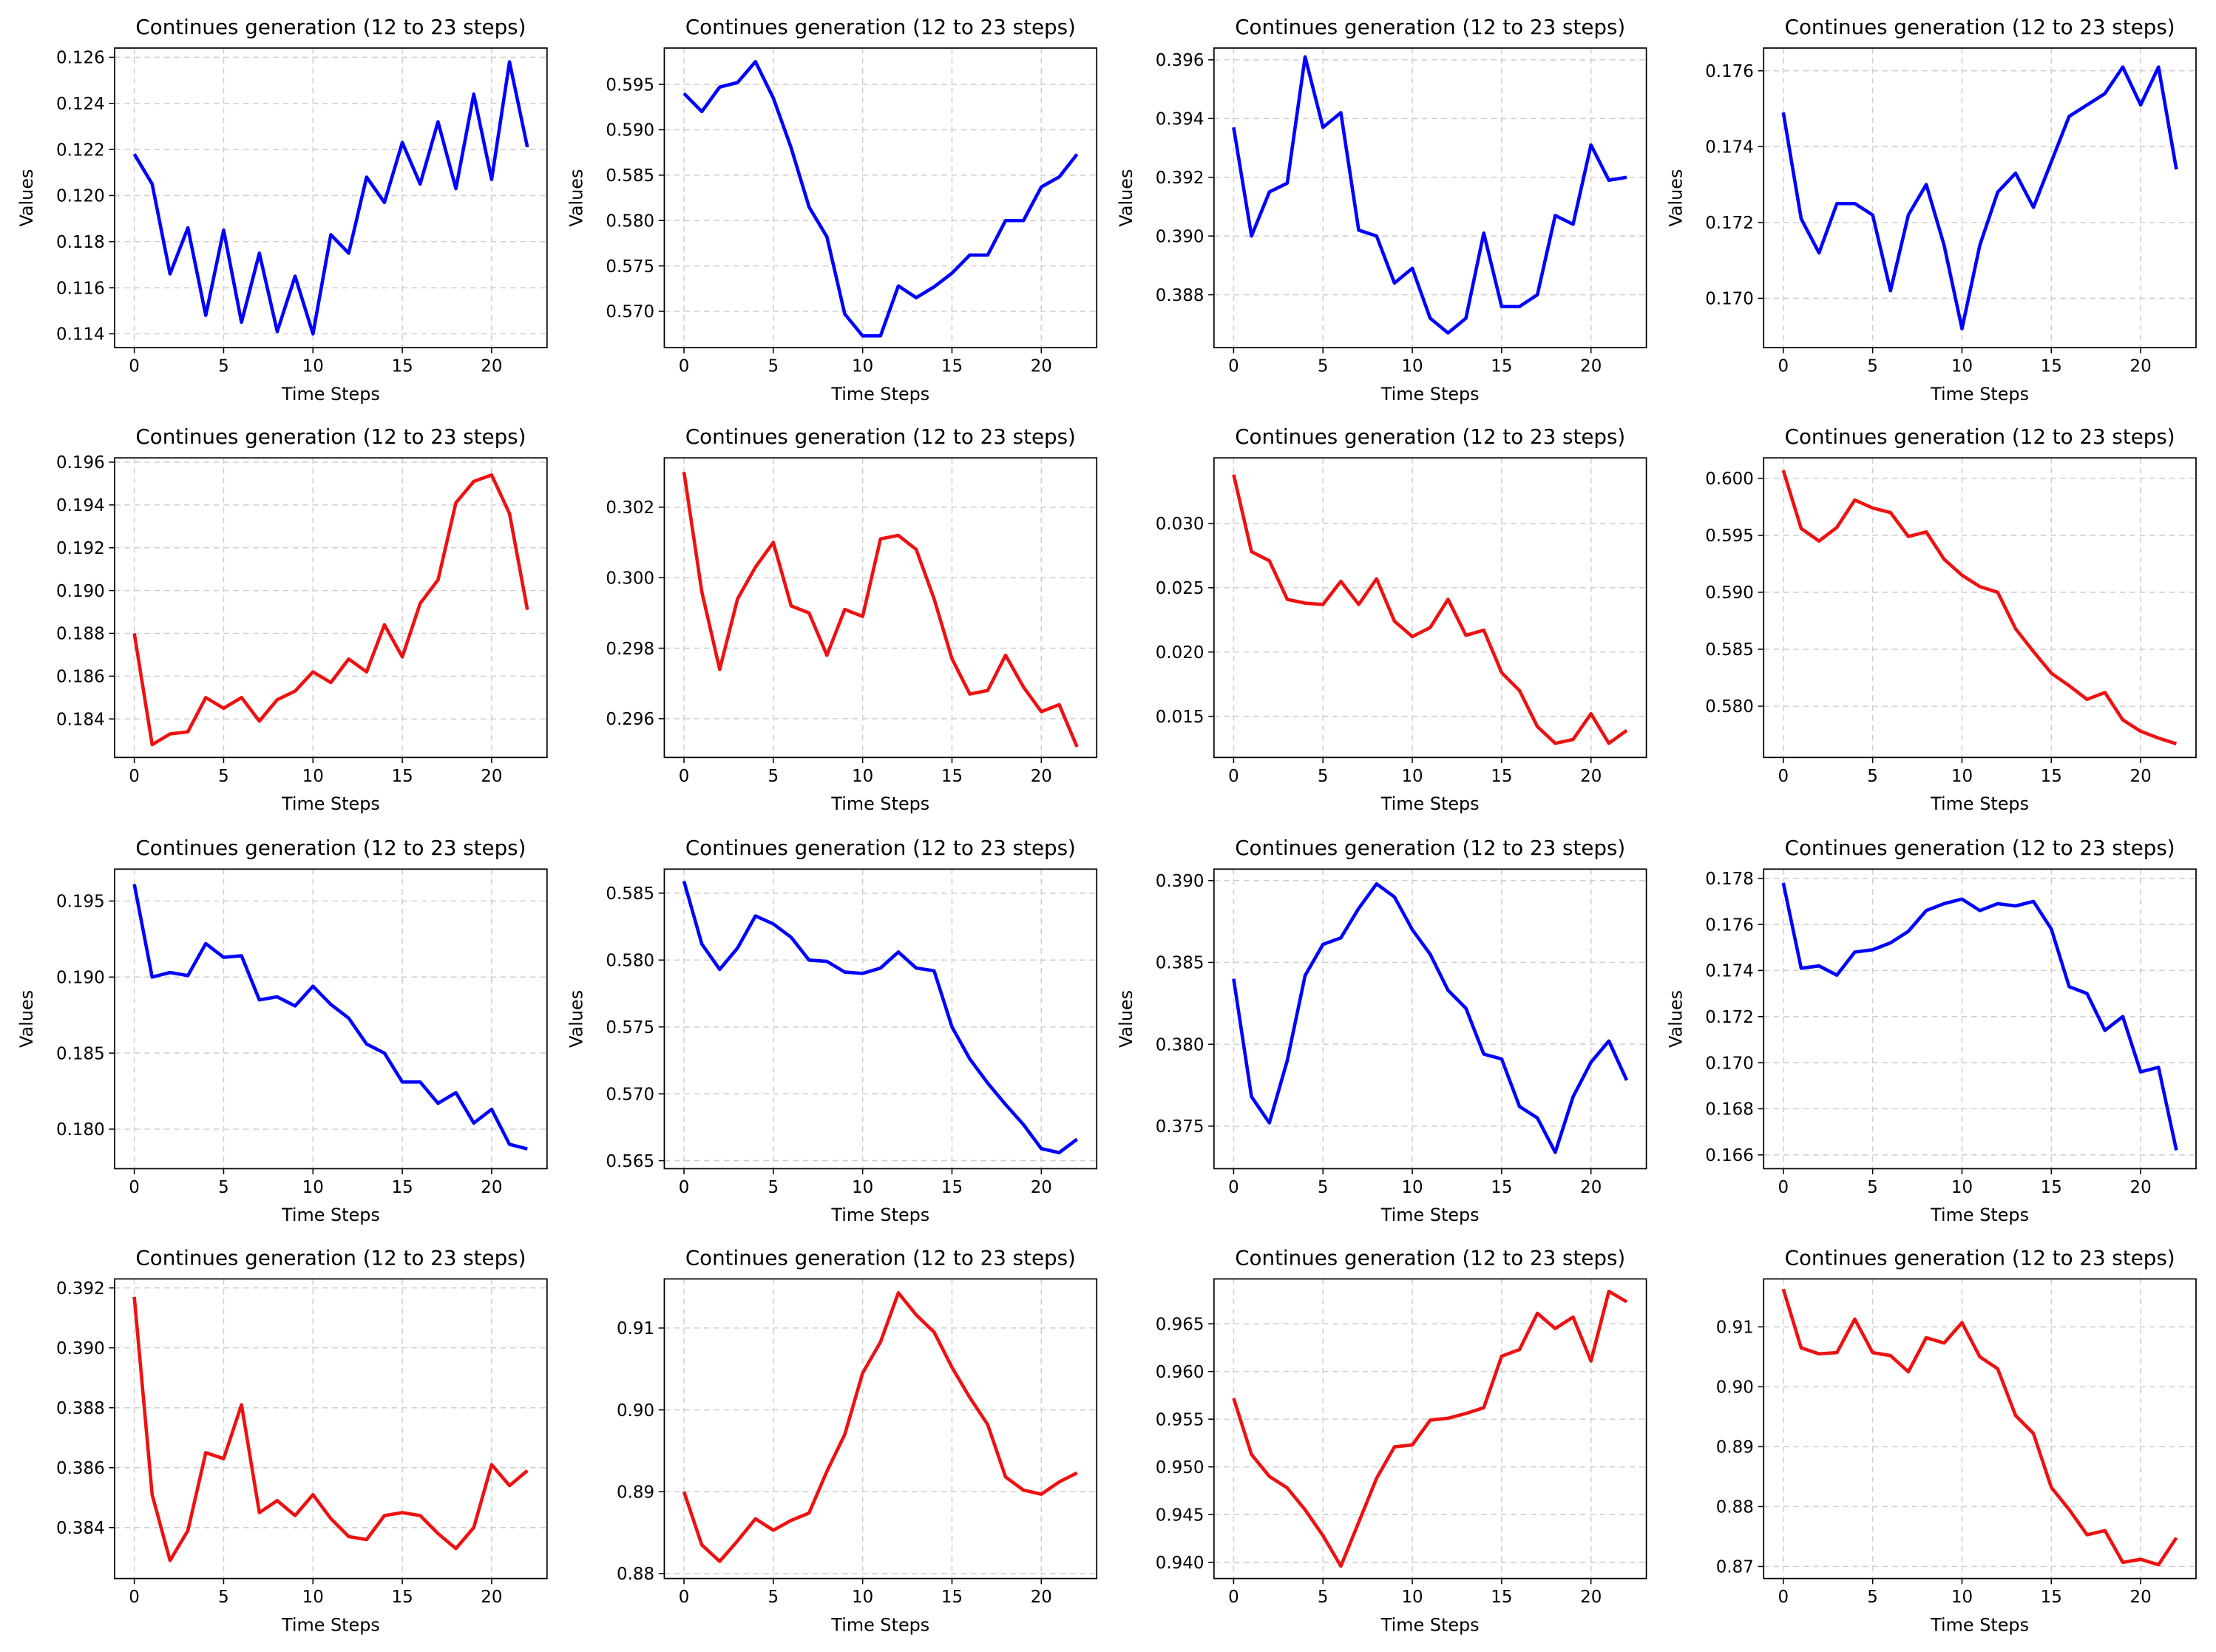  I want to click on y-tick-label: 0.114, so click(80, 335).